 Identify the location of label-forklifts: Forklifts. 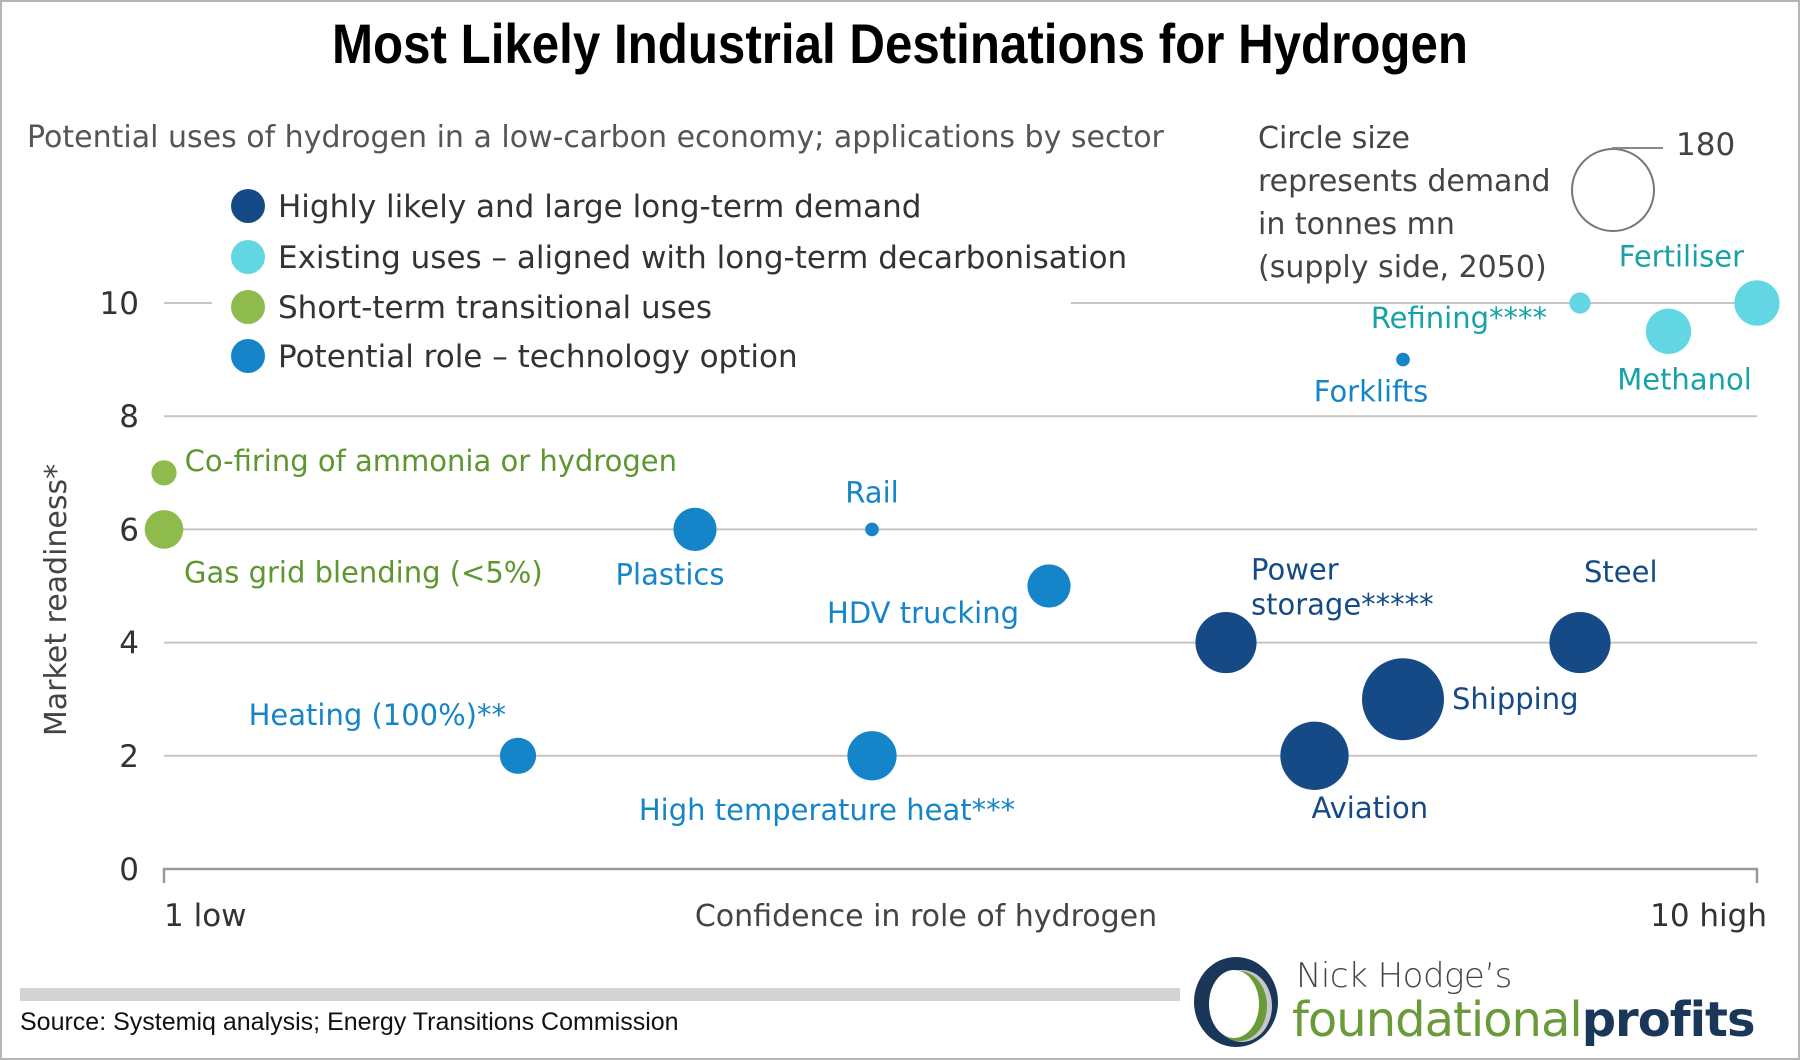
(1371, 392).